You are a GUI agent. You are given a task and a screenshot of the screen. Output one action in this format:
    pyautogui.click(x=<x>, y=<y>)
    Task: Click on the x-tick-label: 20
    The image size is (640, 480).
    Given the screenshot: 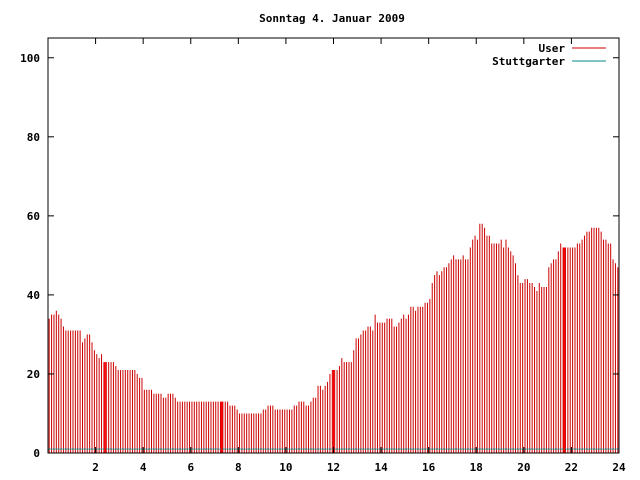 What is the action you would take?
    pyautogui.click(x=523, y=467)
    